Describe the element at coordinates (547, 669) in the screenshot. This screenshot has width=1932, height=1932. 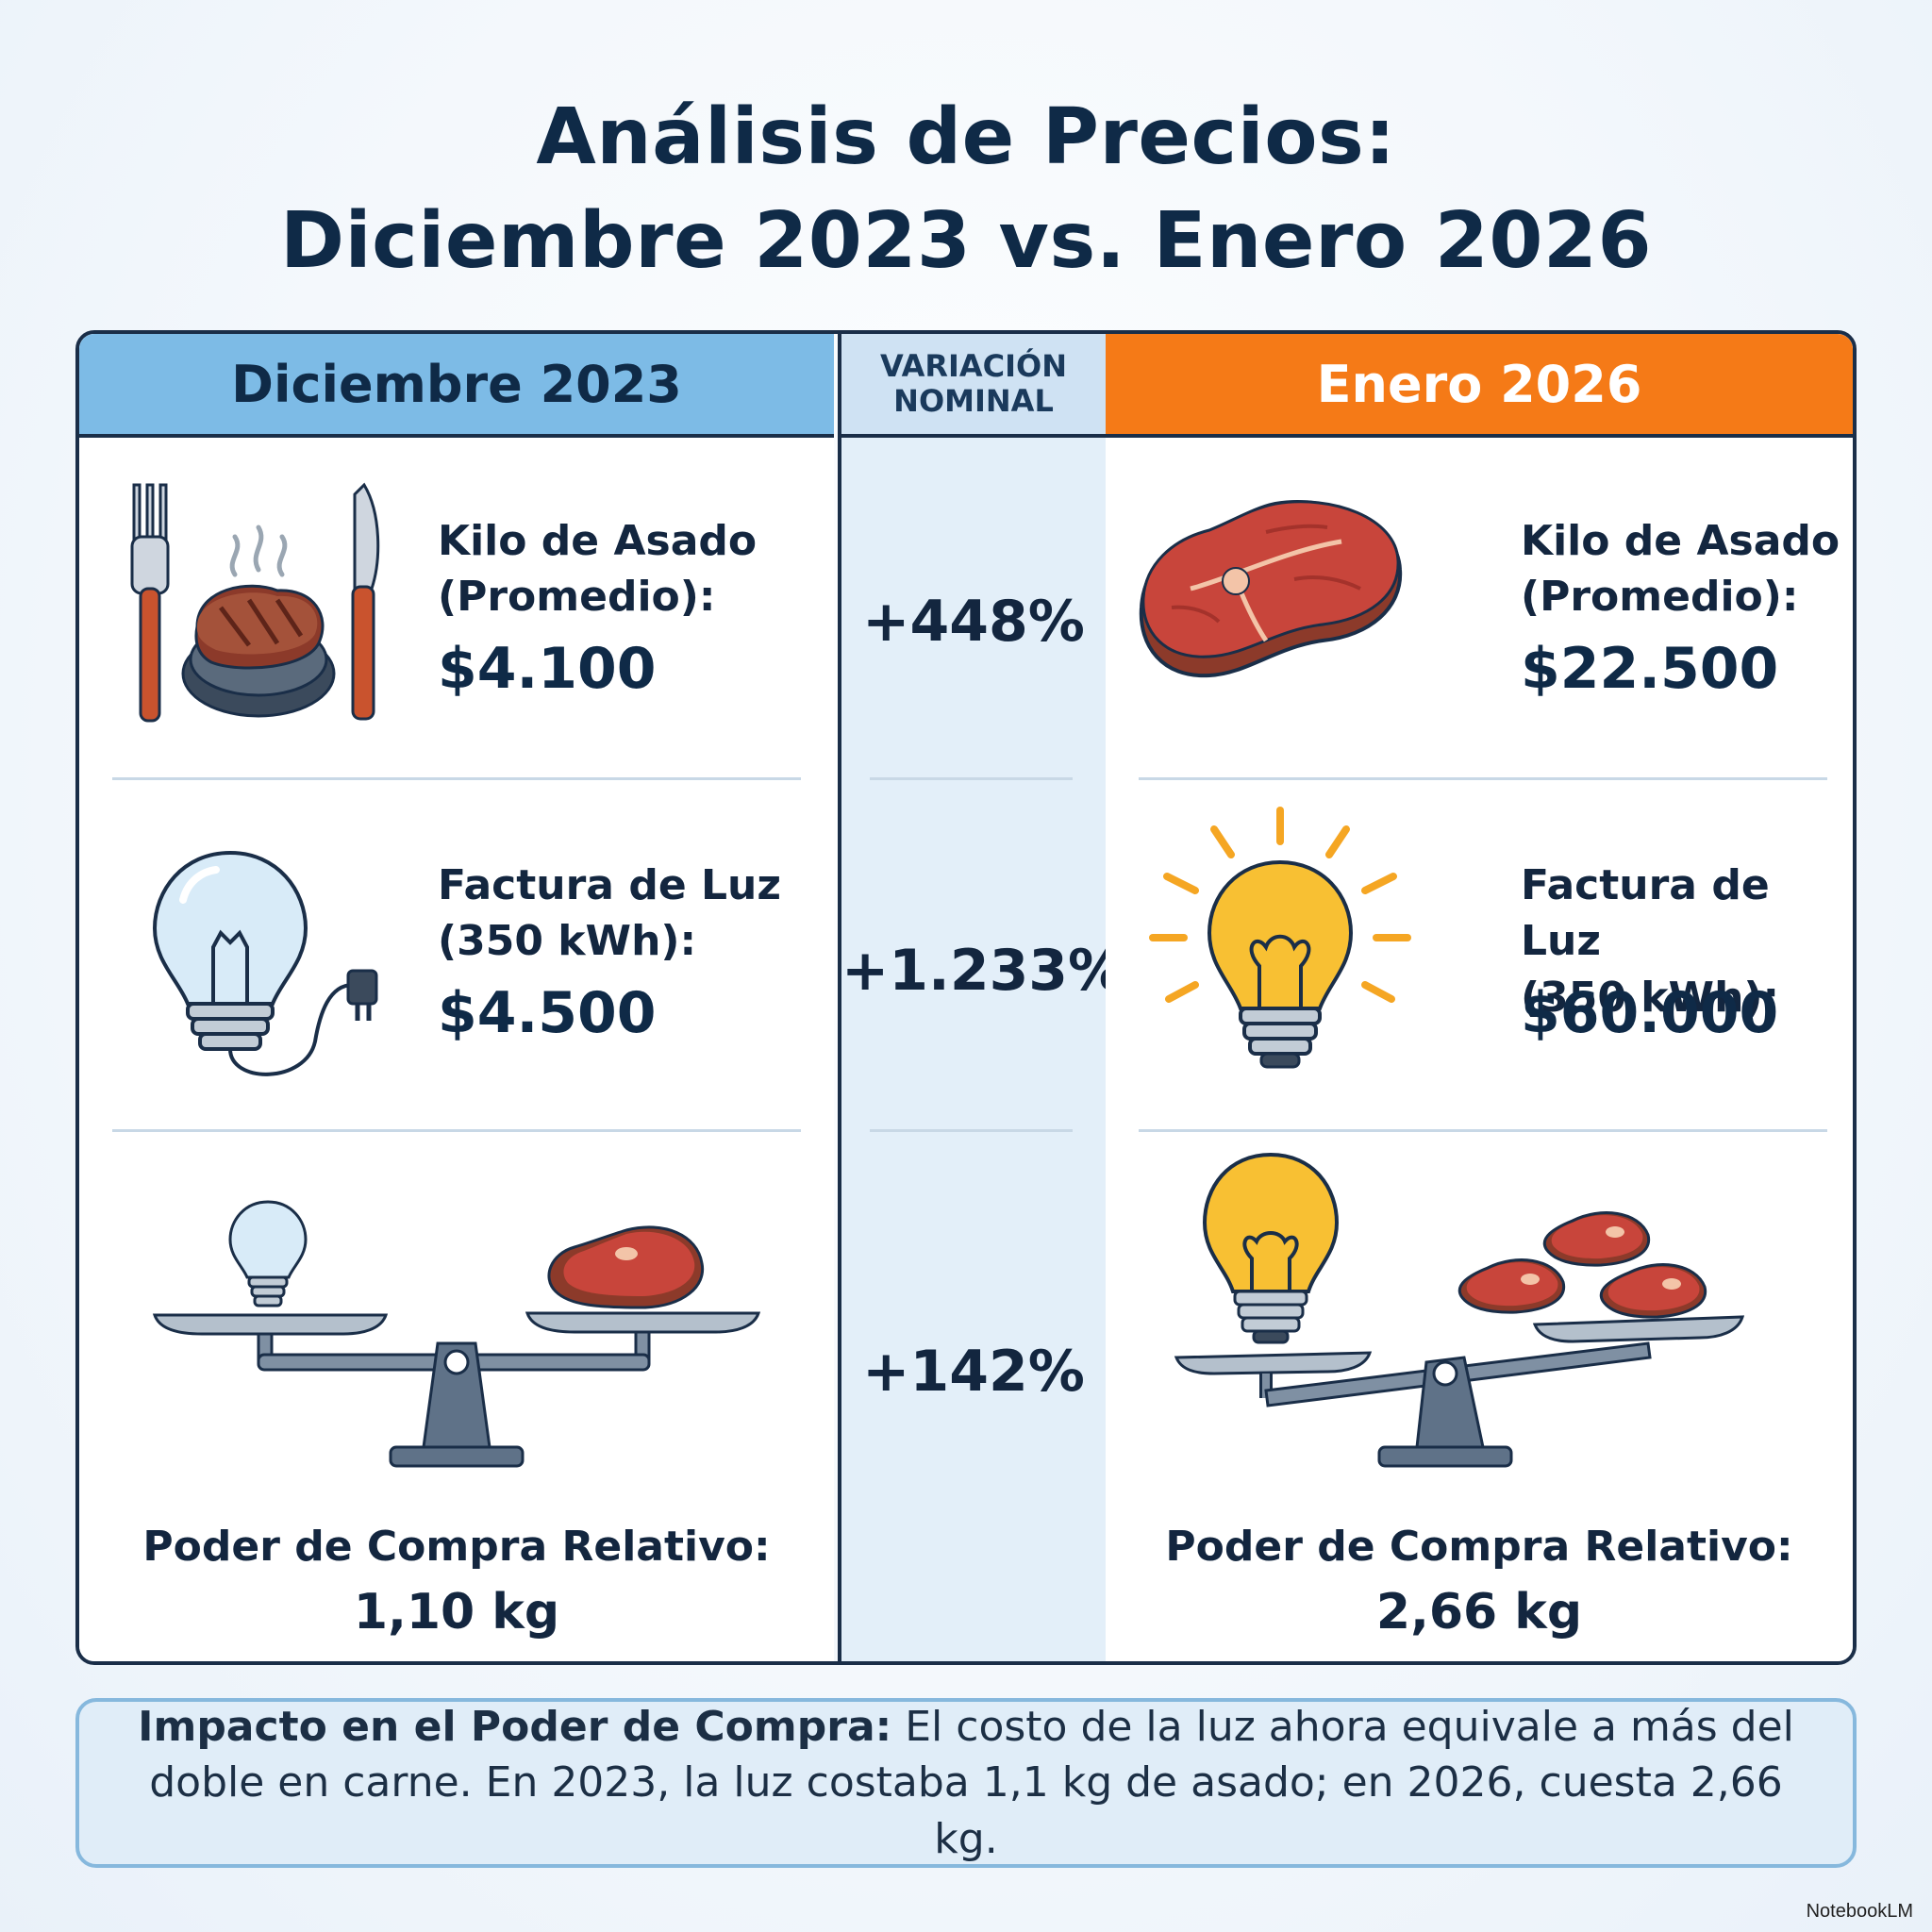
I see `asado-price-2023: $4.100` at that location.